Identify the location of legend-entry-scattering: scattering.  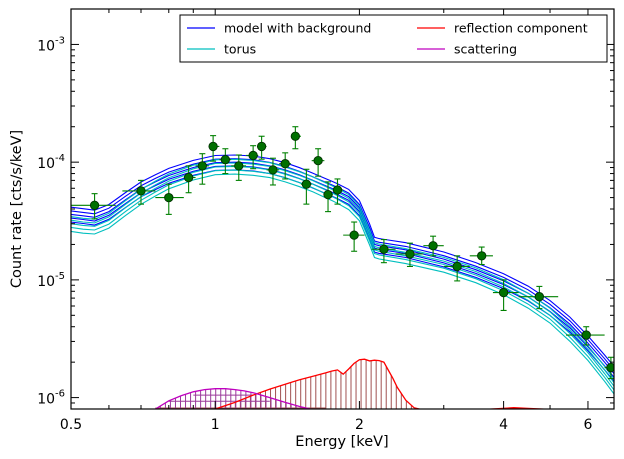
(467, 49).